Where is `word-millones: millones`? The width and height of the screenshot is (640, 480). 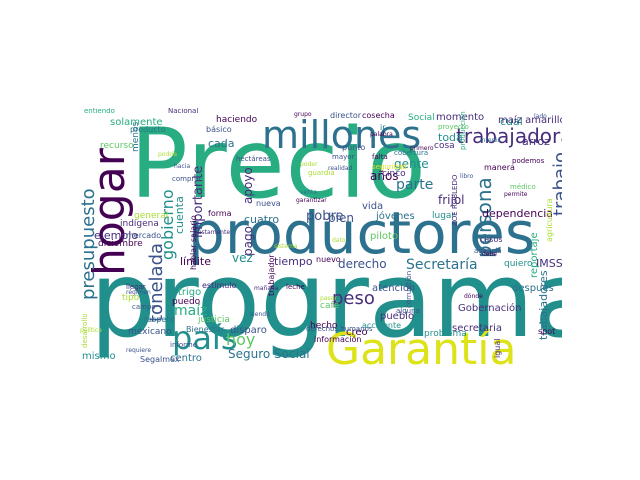
word-millones: millones is located at coordinates (342, 135).